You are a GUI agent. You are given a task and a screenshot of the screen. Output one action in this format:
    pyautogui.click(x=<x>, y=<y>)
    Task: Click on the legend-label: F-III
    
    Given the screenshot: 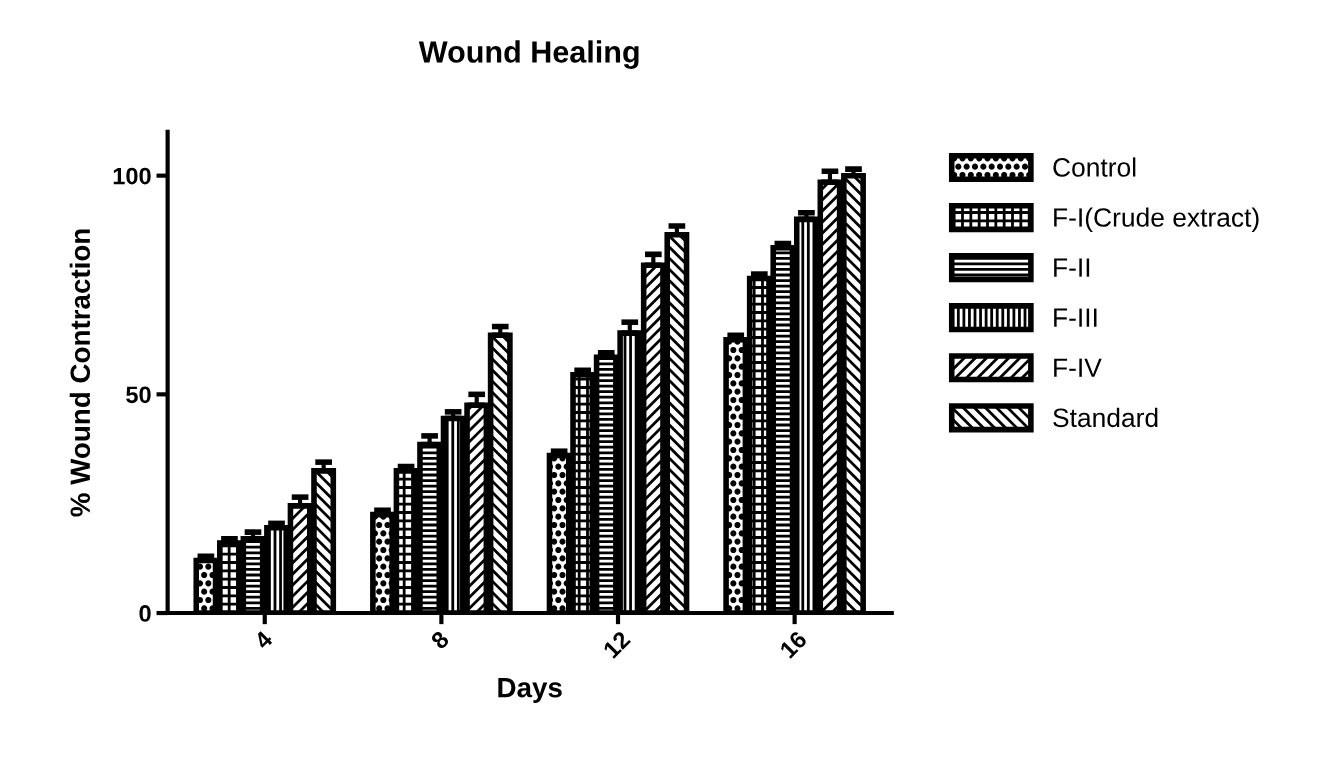 What is the action you would take?
    pyautogui.click(x=1075, y=317)
    